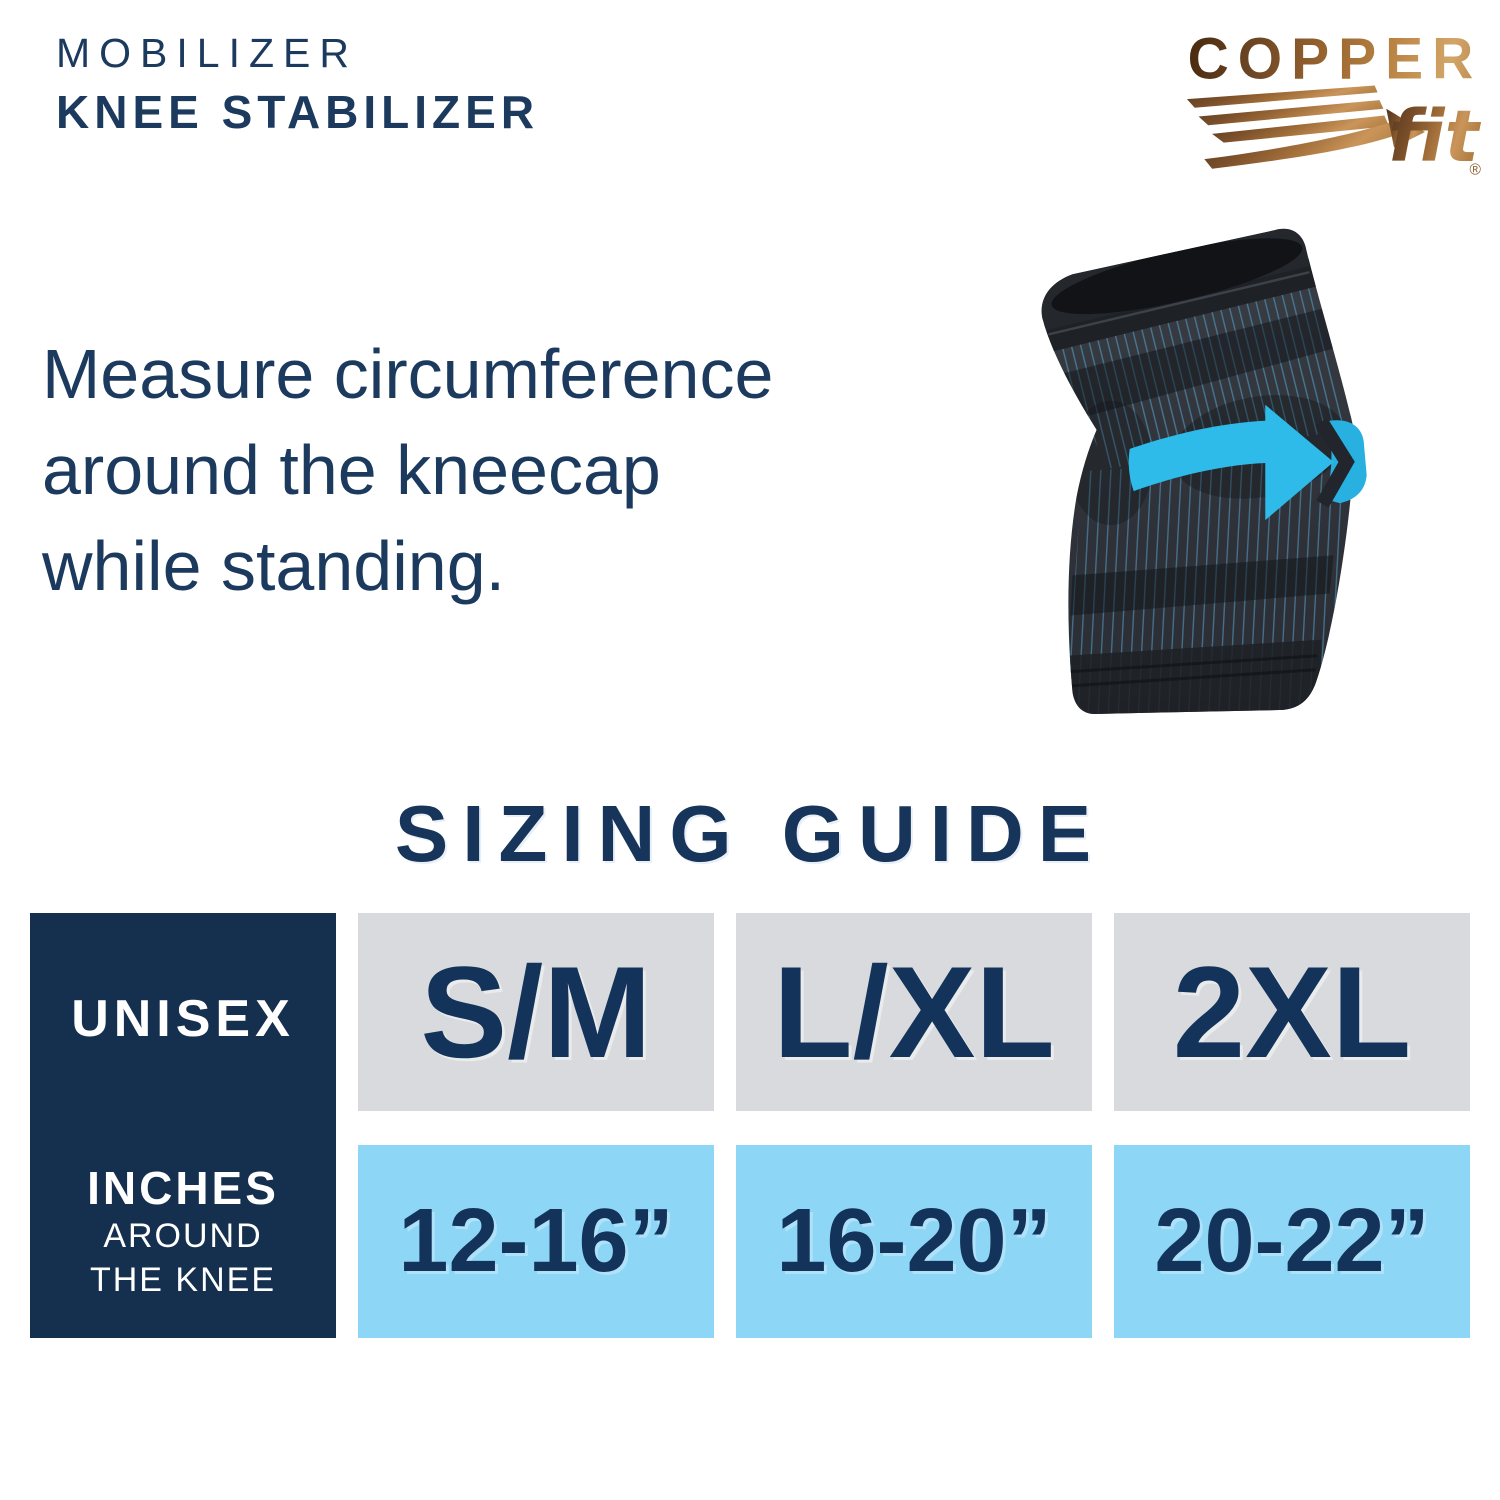  Describe the element at coordinates (408, 374) in the screenshot. I see `instruction-line-1: Measure circumference` at that location.